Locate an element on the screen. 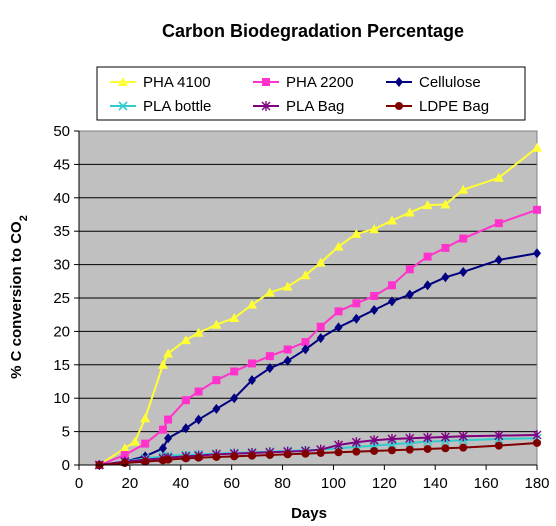 The image size is (556, 526). x-tick-label: 0 is located at coordinates (79, 483).